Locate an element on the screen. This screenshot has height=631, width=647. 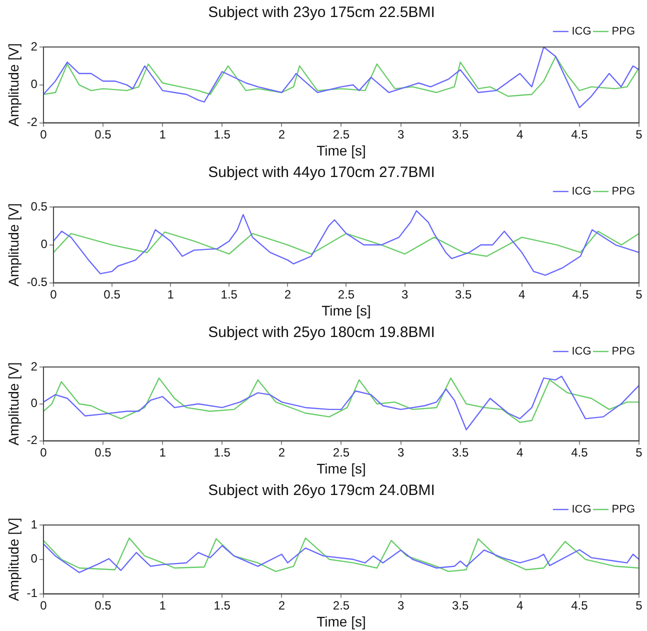
chart-title: Subject with 23yo 175cm 22.5BMI is located at coordinates (321, 13).